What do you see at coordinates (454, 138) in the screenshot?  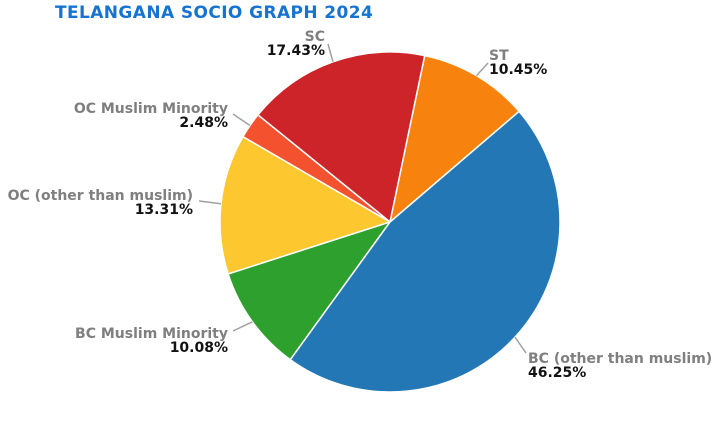 I see `pie-slice-st` at bounding box center [454, 138].